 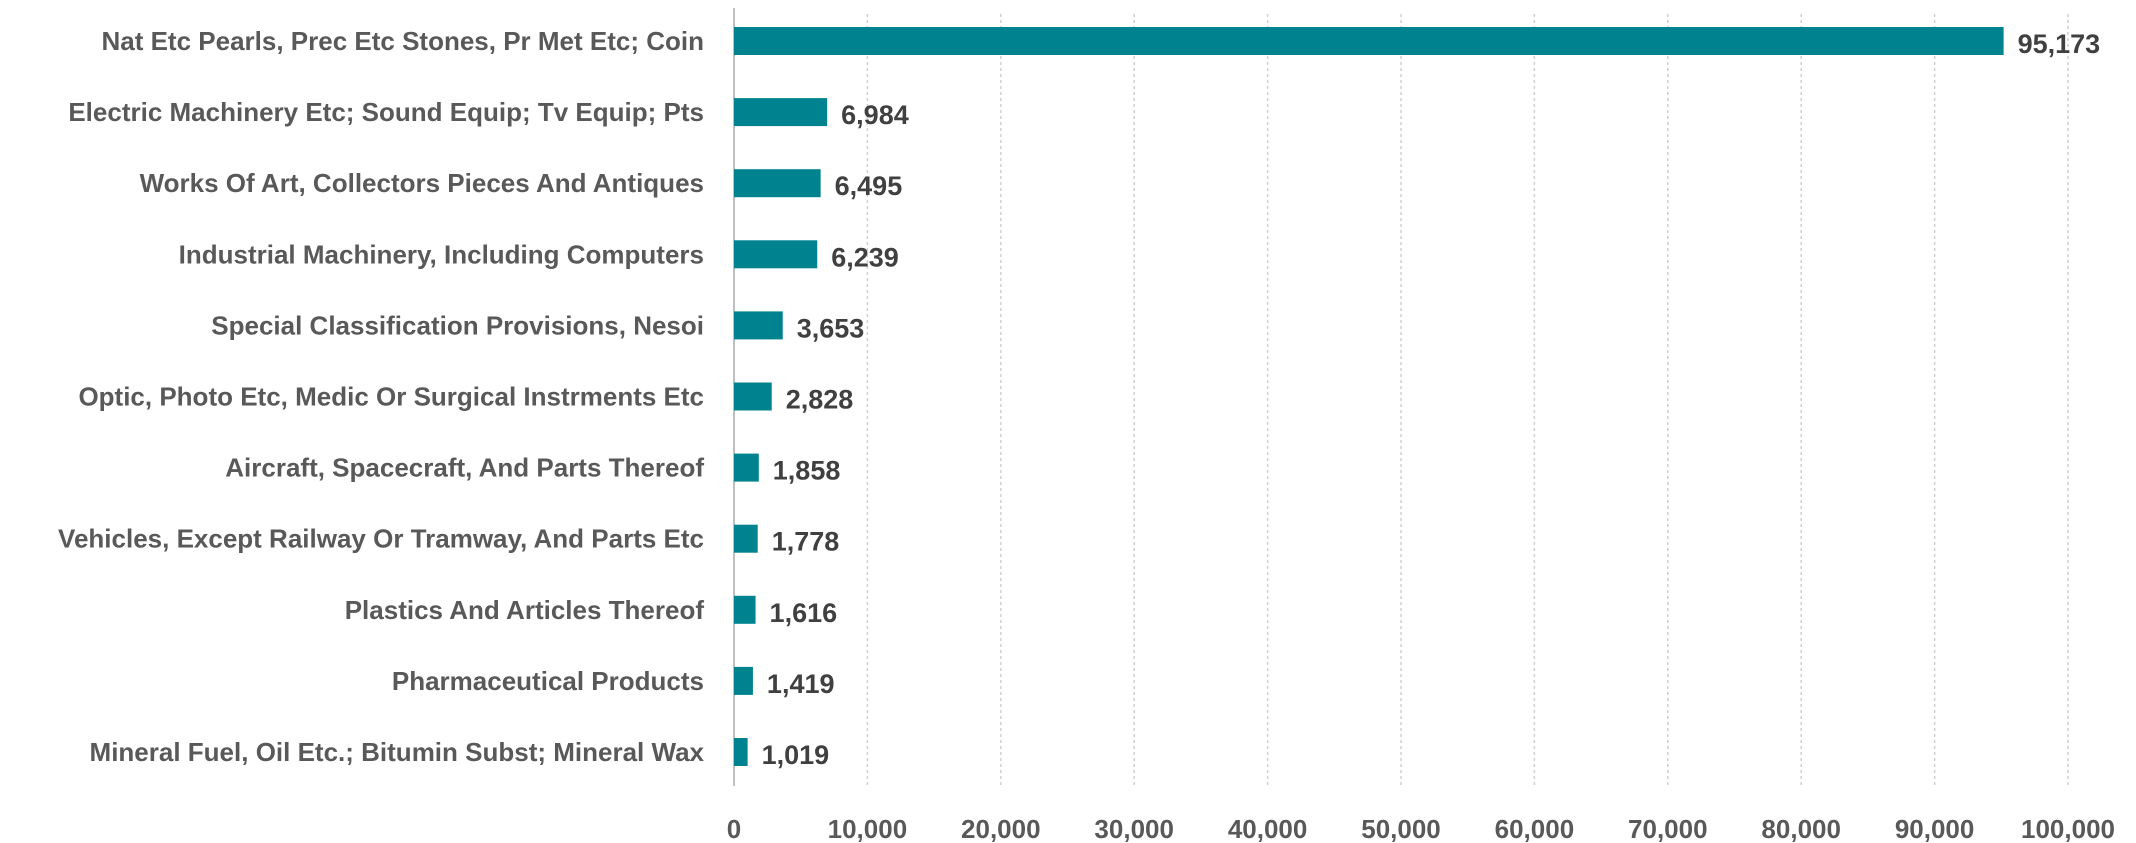 I want to click on data-label: 1,419, so click(x=801, y=684).